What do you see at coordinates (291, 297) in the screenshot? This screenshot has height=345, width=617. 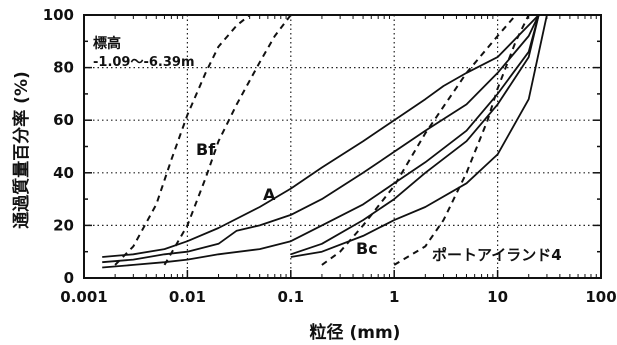 I see `x-tick-label-2: 0.1` at bounding box center [291, 297].